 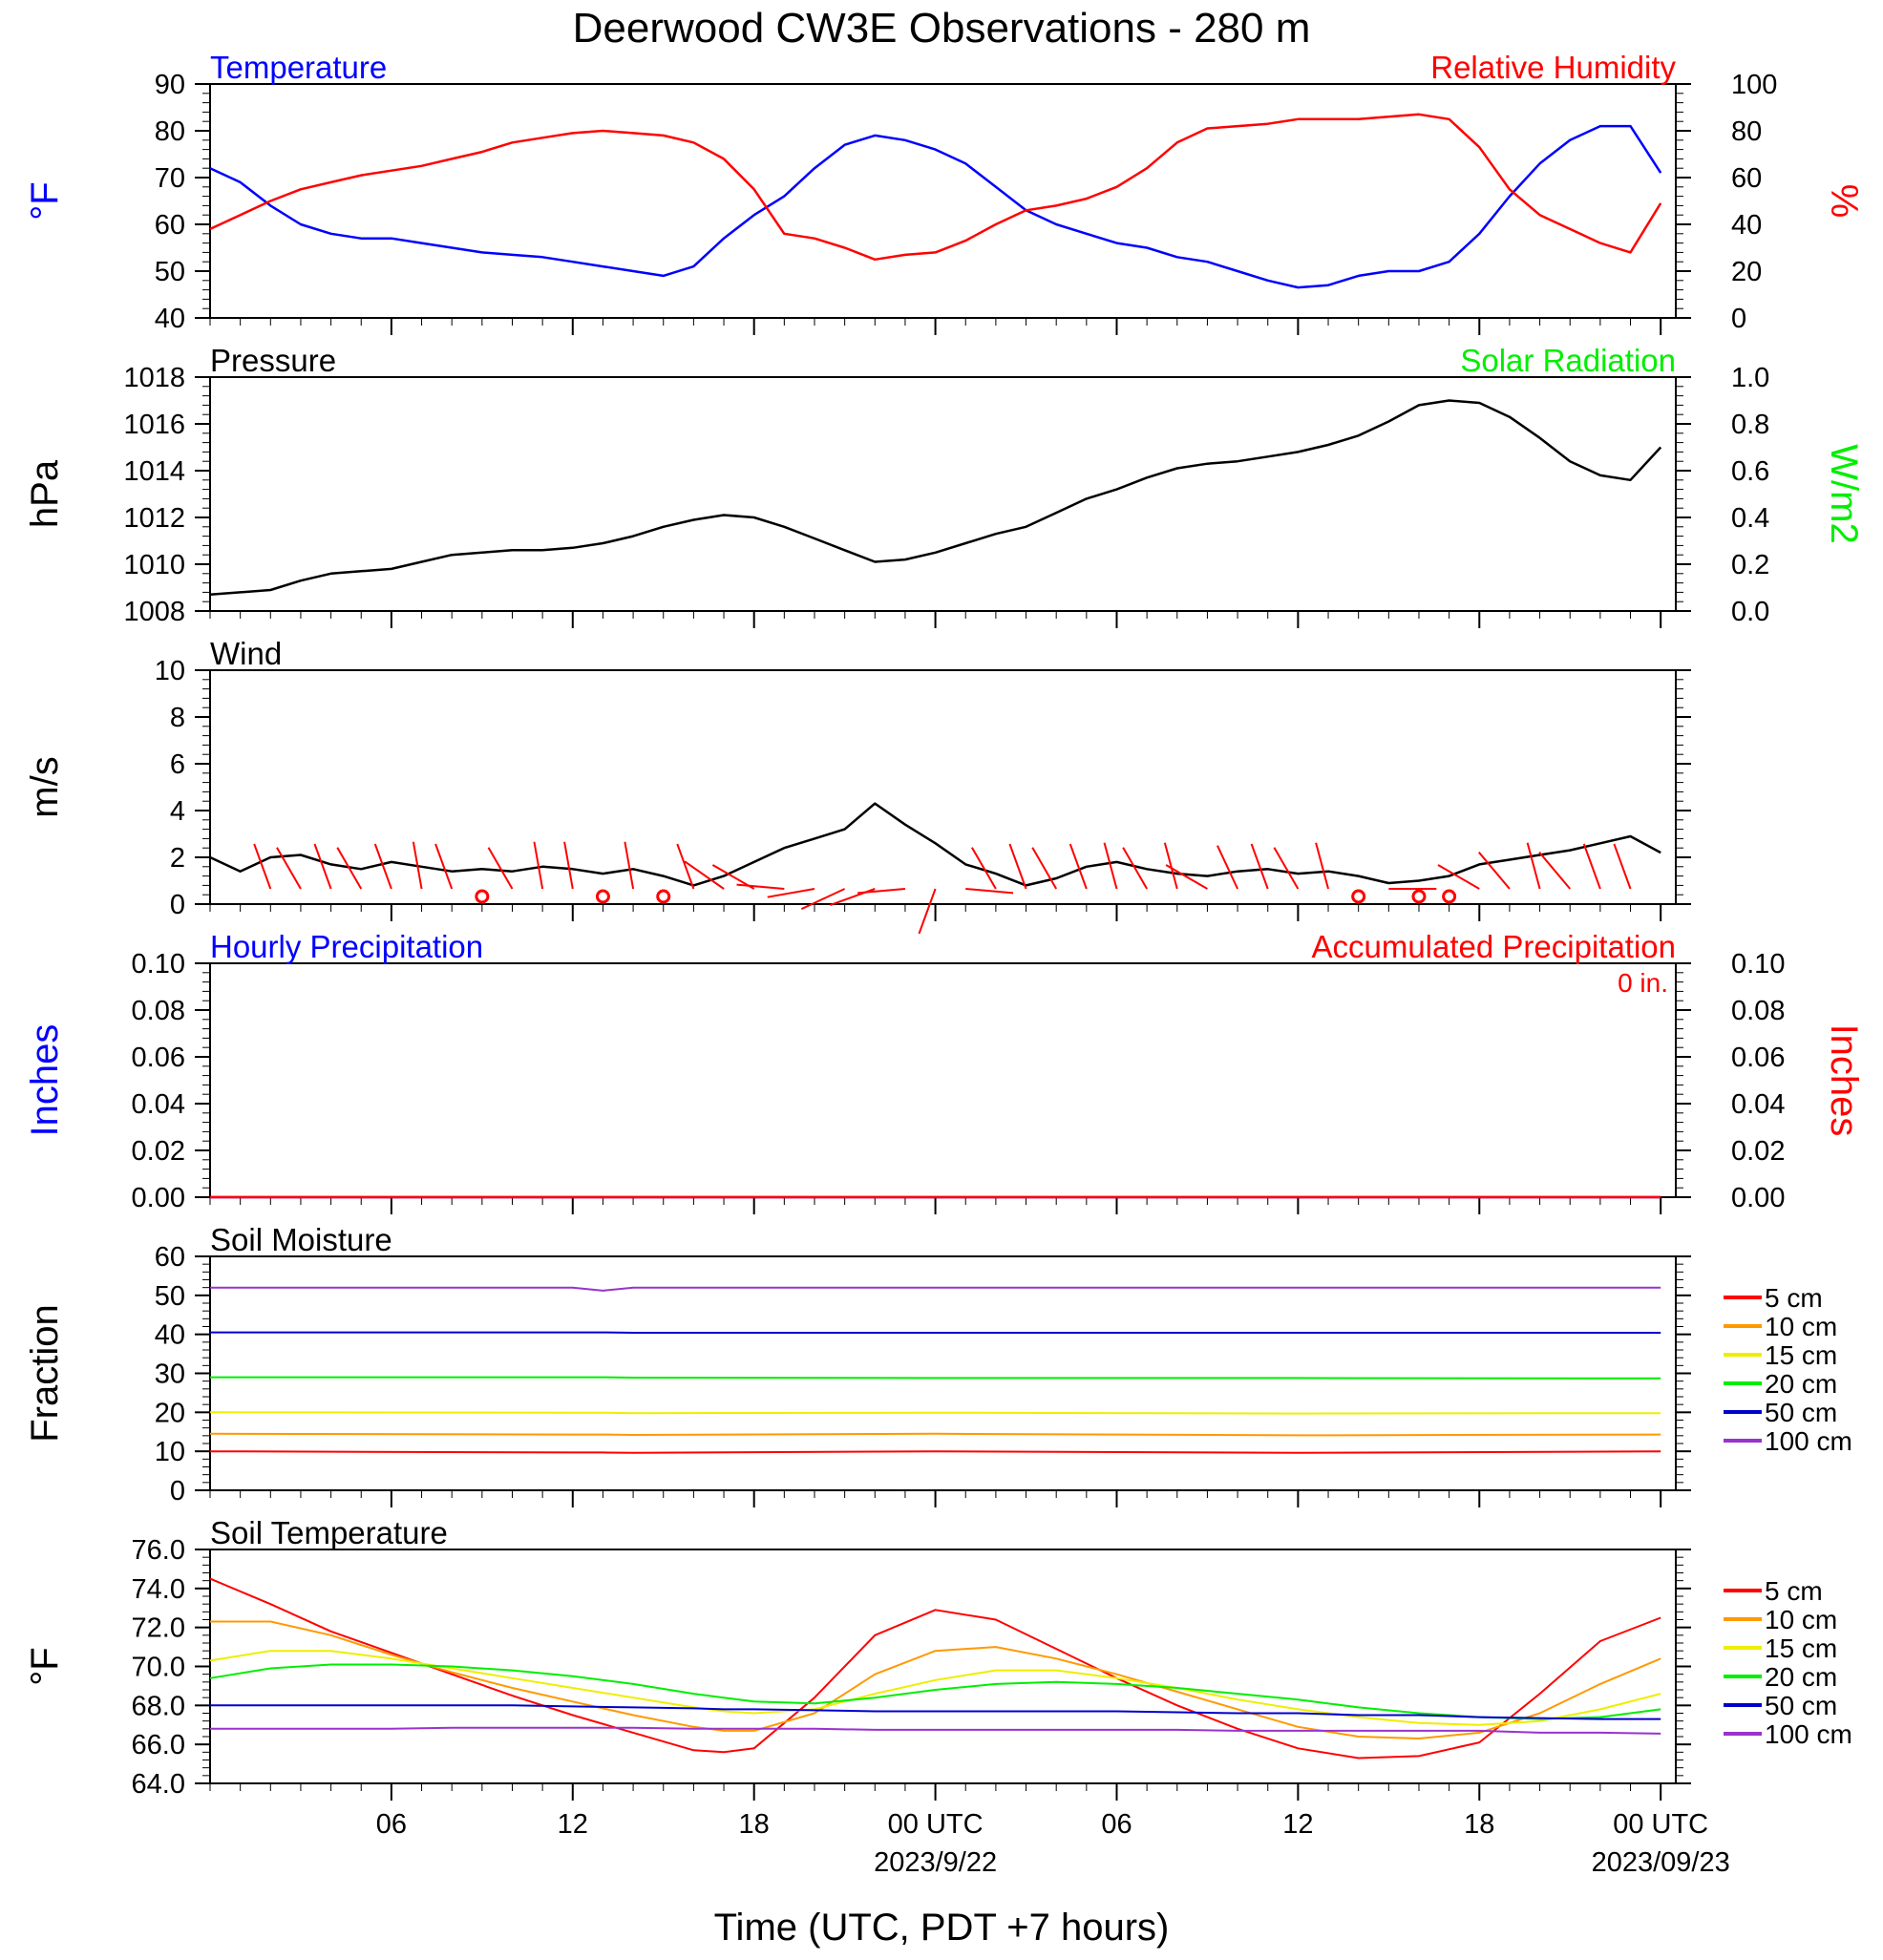 I want to click on legend-label: 5 cm, so click(x=1794, y=1591).